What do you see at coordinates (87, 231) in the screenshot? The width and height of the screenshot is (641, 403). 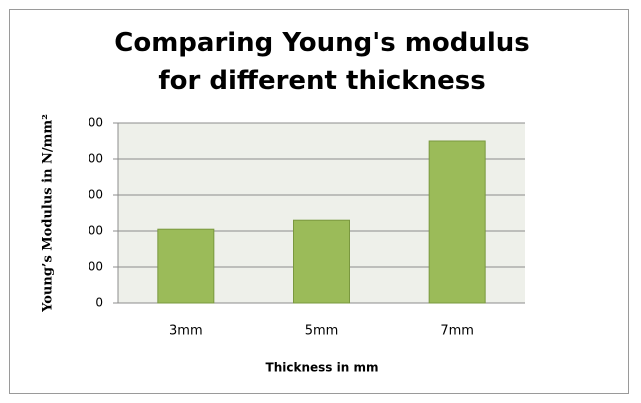 I see `y-tick-label: 2000` at bounding box center [87, 231].